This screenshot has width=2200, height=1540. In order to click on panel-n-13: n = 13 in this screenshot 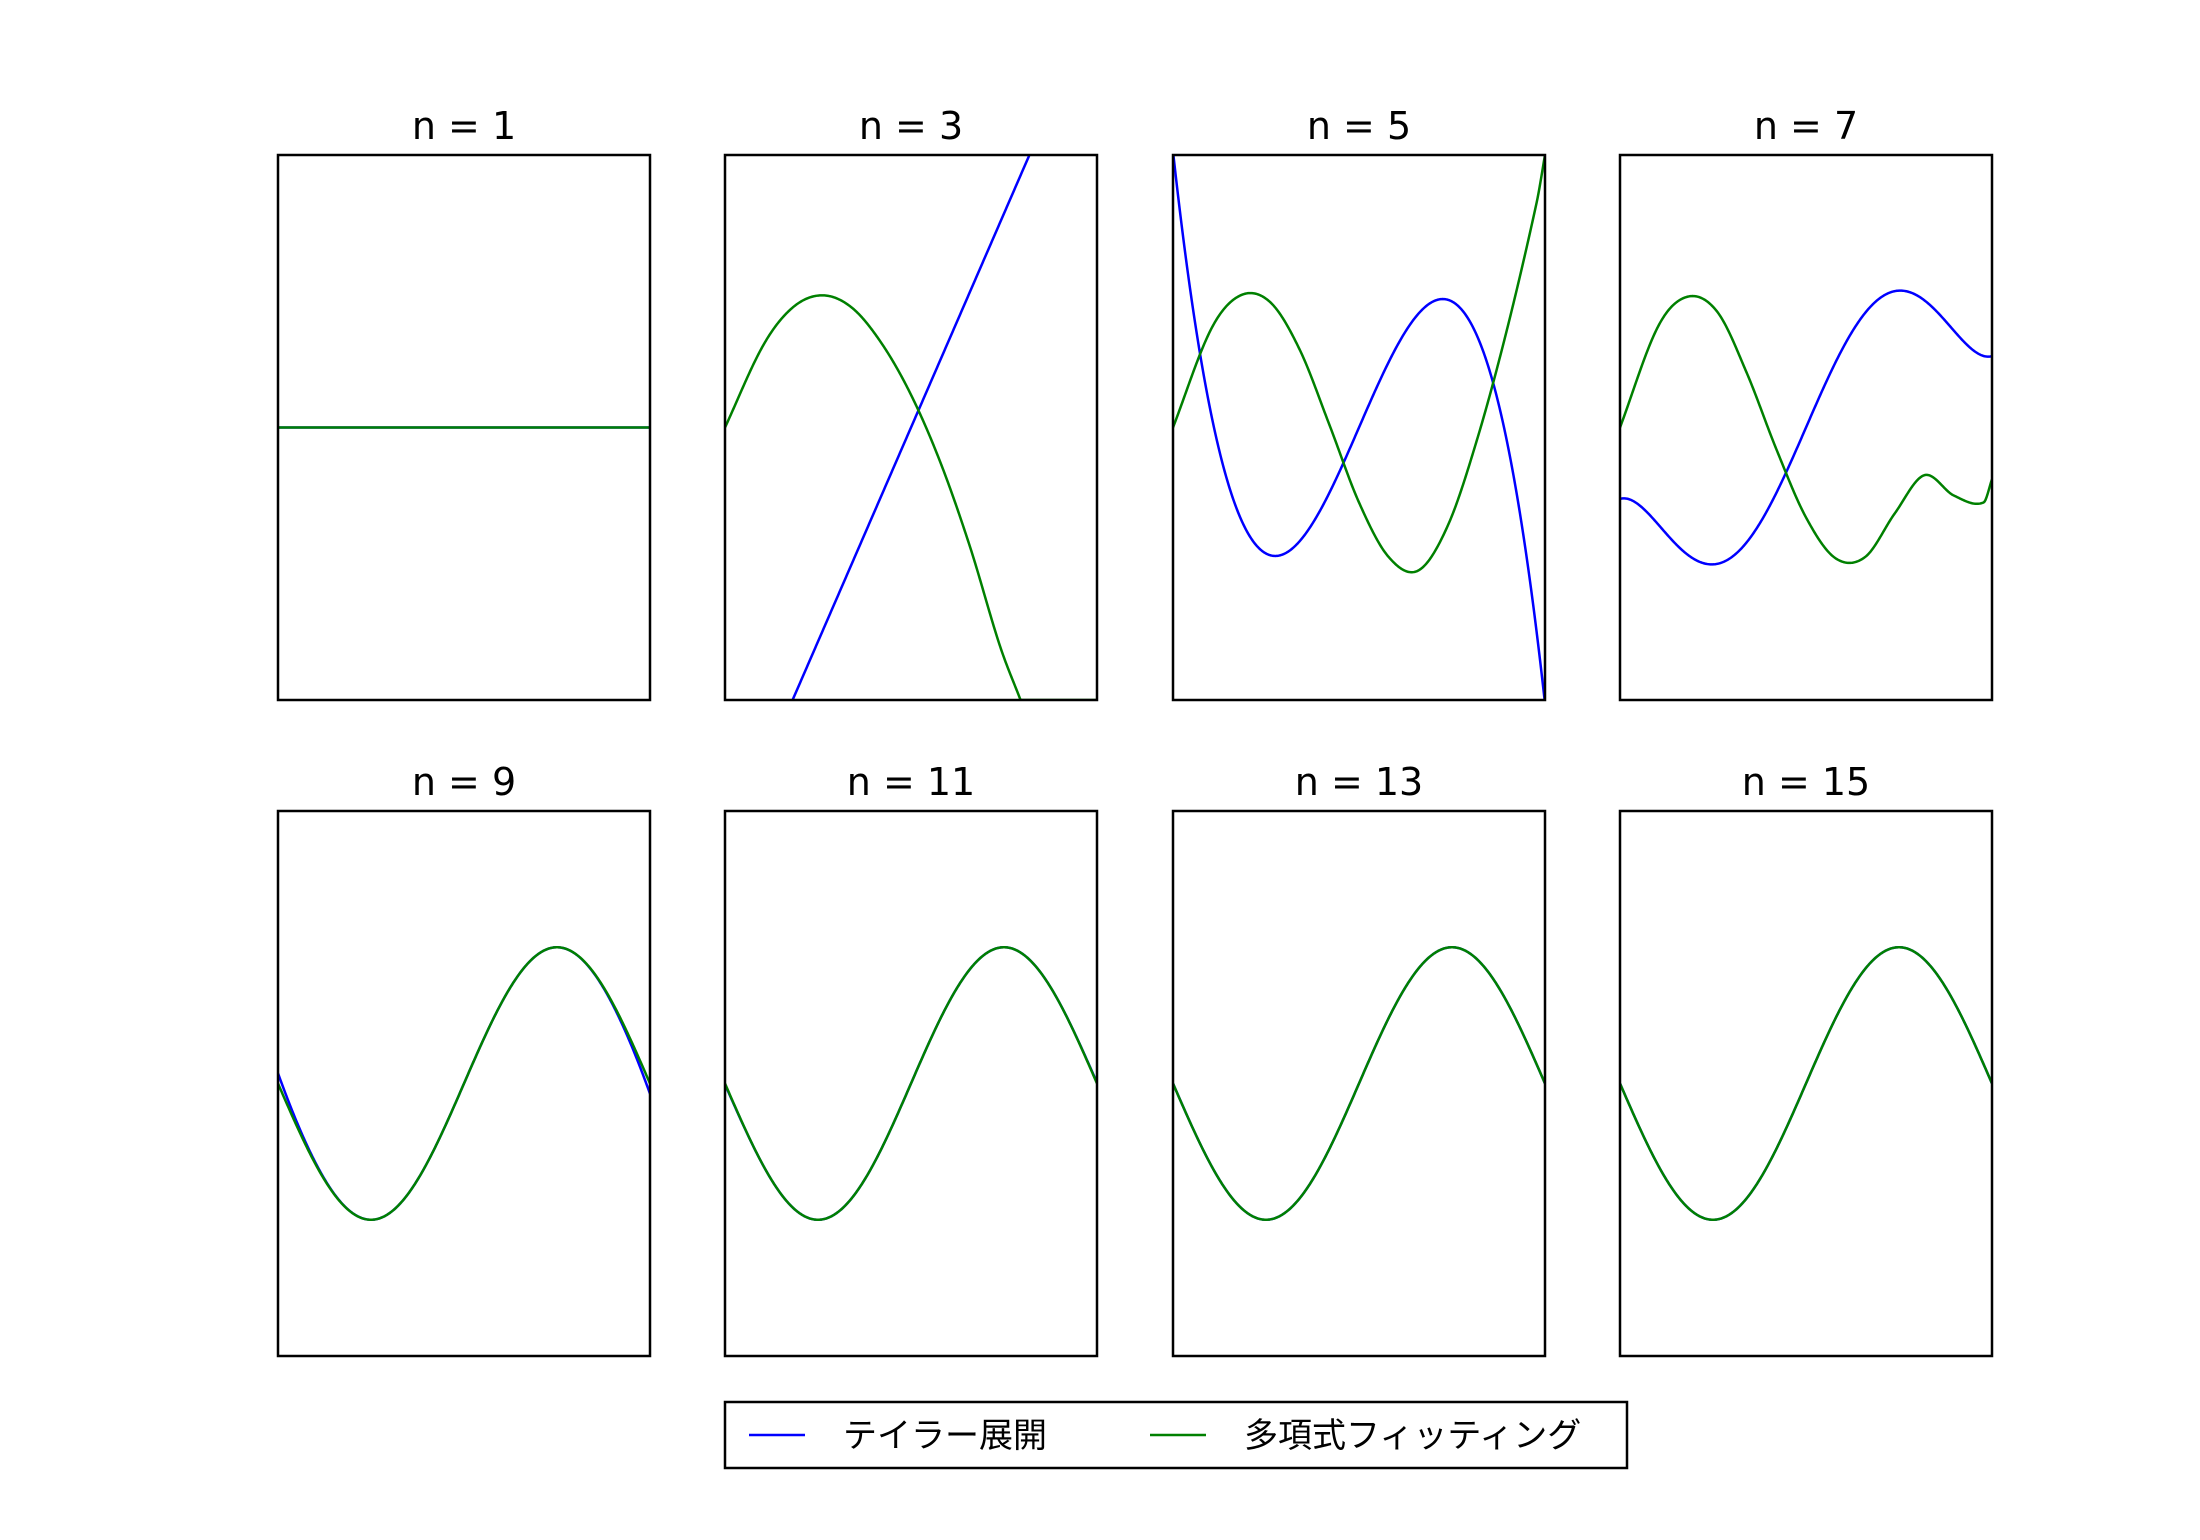, I will do `click(1359, 1059)`.